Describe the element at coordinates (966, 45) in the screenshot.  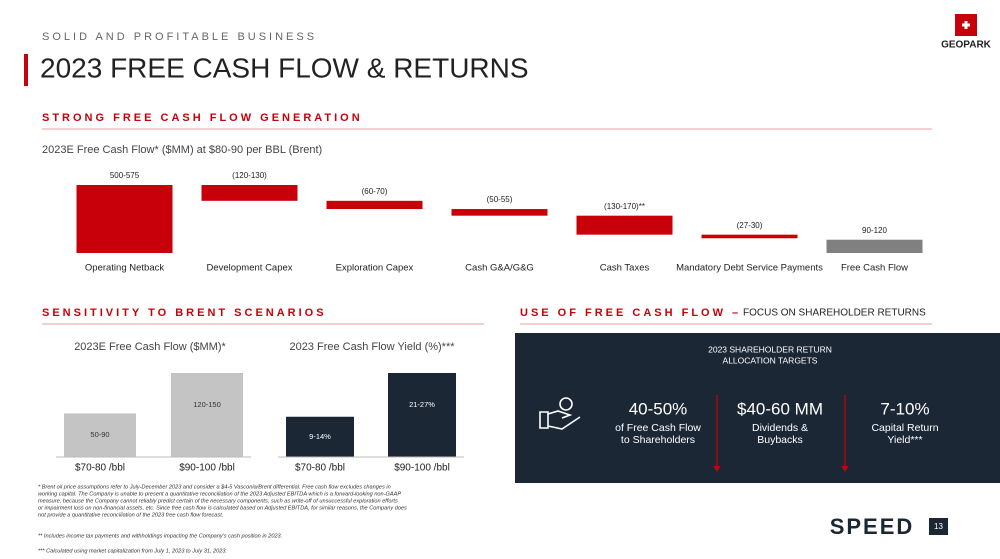
I see `logo: GEOPARK` at that location.